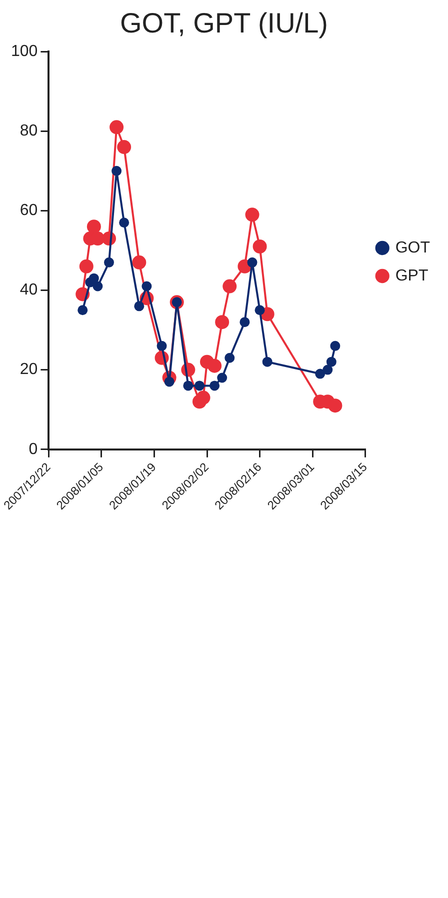 The image size is (448, 898). I want to click on y-tick-label: 20, so click(29, 369).